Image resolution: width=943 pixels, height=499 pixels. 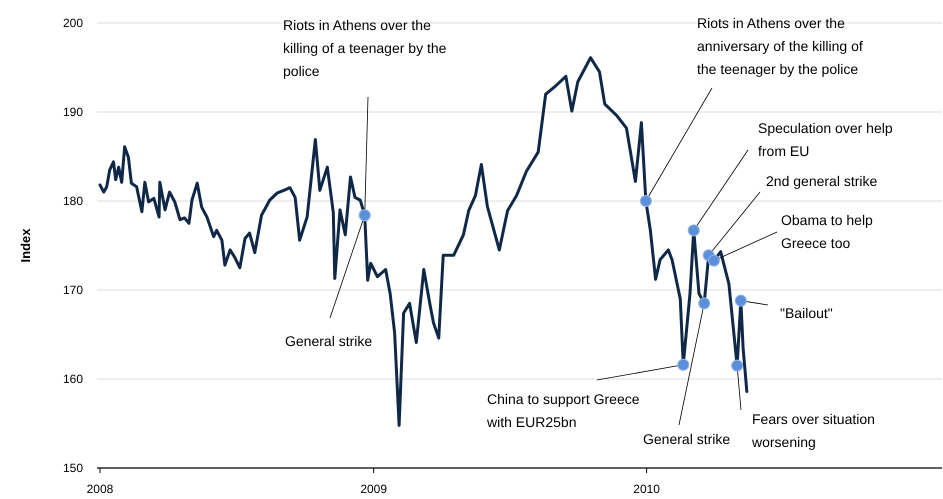 What do you see at coordinates (822, 181) in the screenshot?
I see `annotation: 2nd general strike` at bounding box center [822, 181].